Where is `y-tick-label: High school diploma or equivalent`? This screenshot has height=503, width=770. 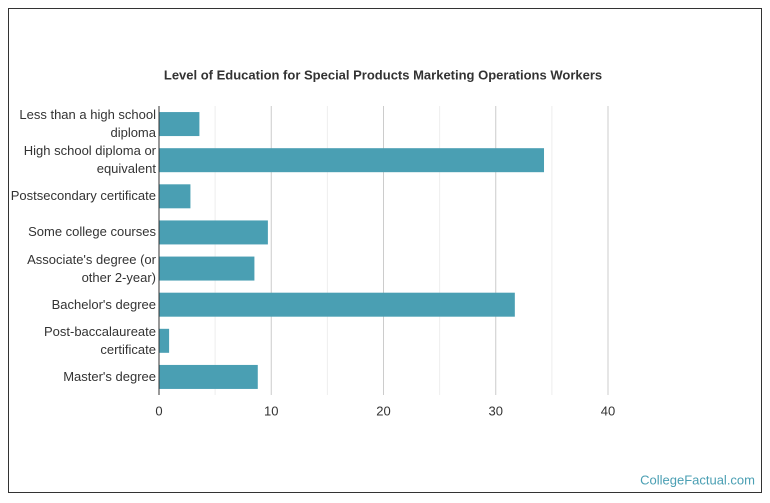
y-tick-label: High school diploma or equivalent is located at coordinates (89, 160).